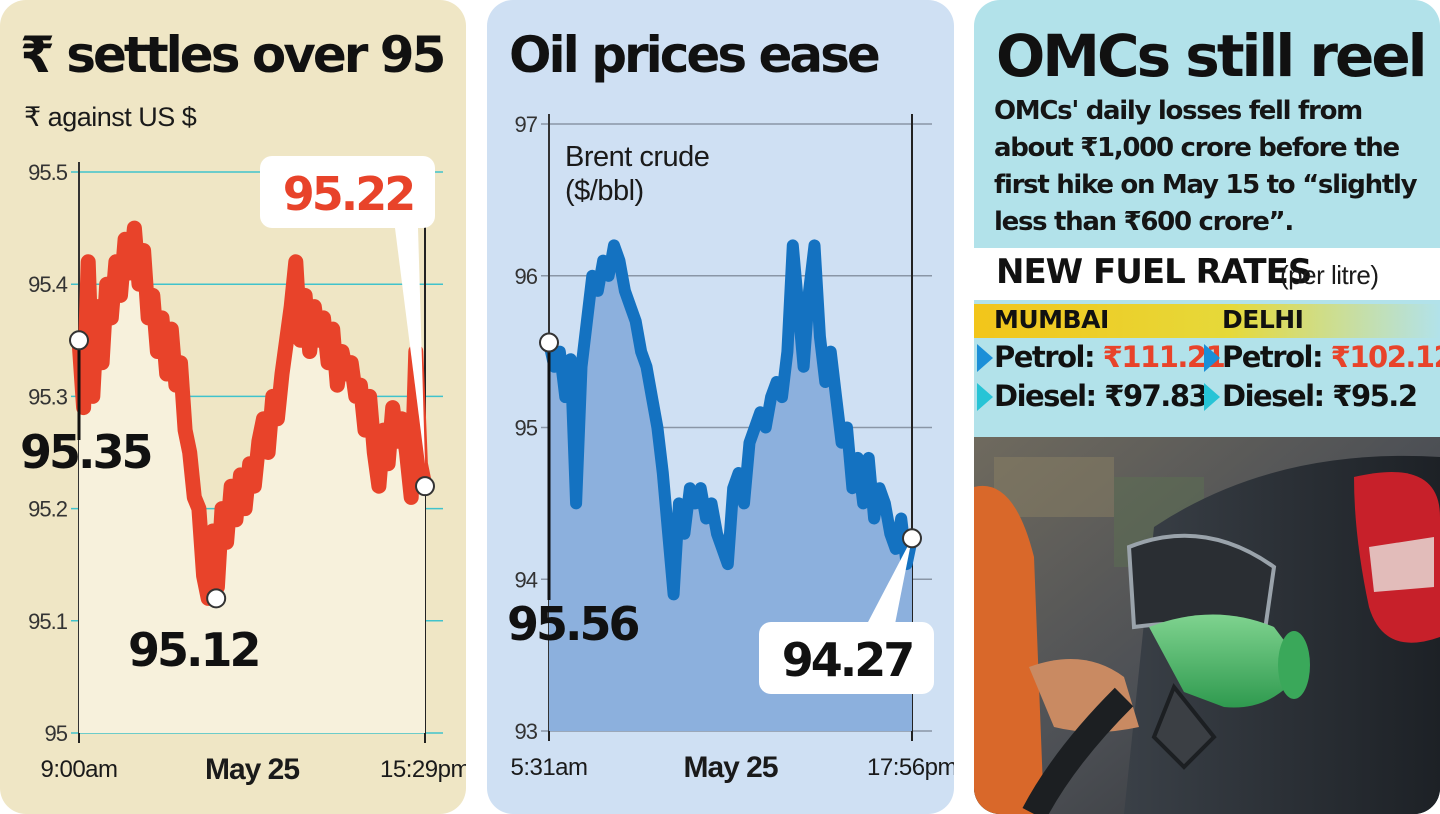 The image size is (1440, 814). What do you see at coordinates (1329, 275) in the screenshot?
I see `fuel-rates-unit: (per litre)` at bounding box center [1329, 275].